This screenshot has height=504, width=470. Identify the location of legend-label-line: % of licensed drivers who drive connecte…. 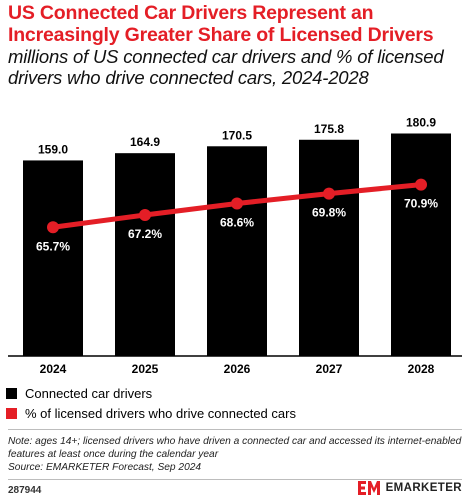
(160, 413).